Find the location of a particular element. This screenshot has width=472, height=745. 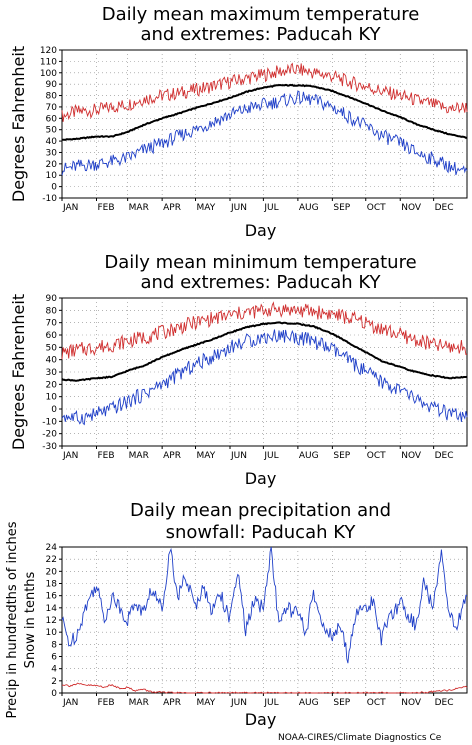

chart-2-month-label: OCT is located at coordinates (376, 456).